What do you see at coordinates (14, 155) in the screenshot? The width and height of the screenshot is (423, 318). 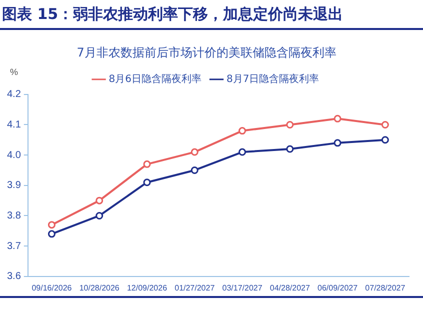 I see `y-tick-label: 4.0` at bounding box center [14, 155].